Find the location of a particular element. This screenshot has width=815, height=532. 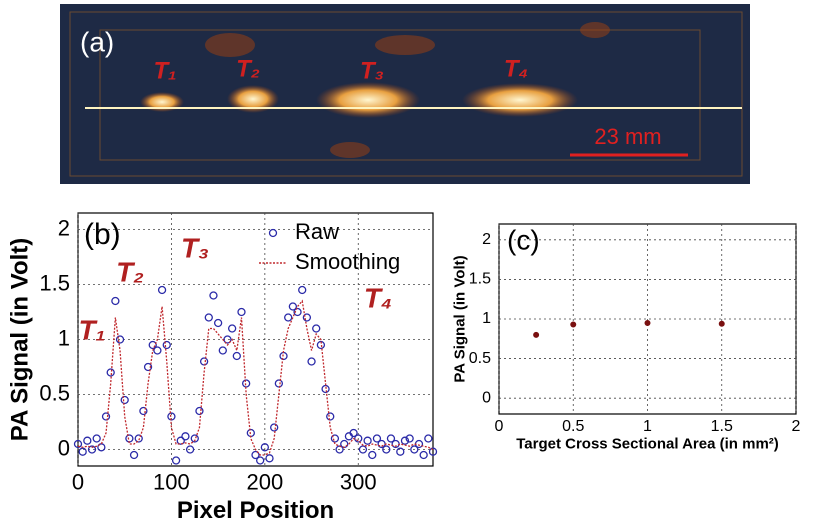

legend-swatch is located at coordinates (273, 233).